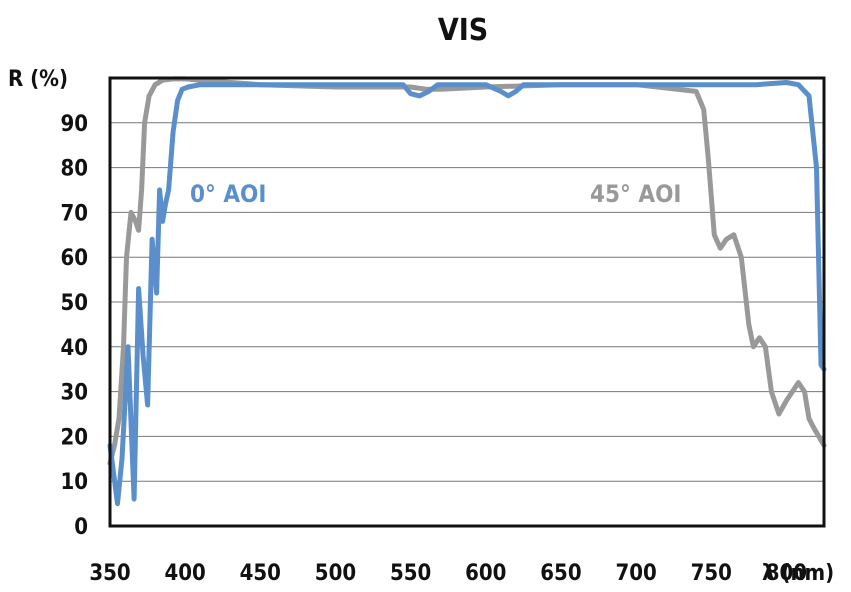  Describe the element at coordinates (560, 573) in the screenshot. I see `x-tick-label: 650` at that location.